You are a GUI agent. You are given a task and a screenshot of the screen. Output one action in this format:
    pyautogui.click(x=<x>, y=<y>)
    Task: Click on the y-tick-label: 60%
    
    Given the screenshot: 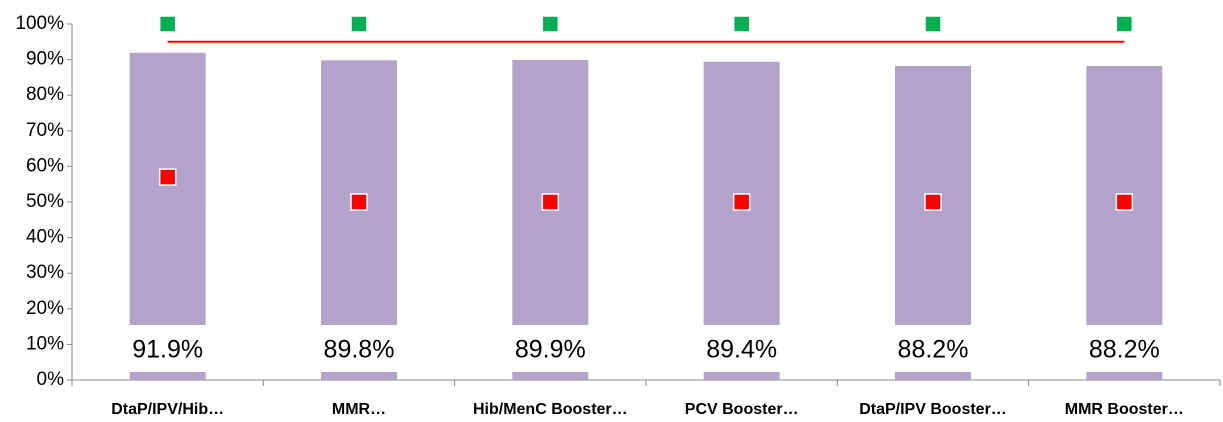 What is the action you would take?
    pyautogui.click(x=45, y=165)
    